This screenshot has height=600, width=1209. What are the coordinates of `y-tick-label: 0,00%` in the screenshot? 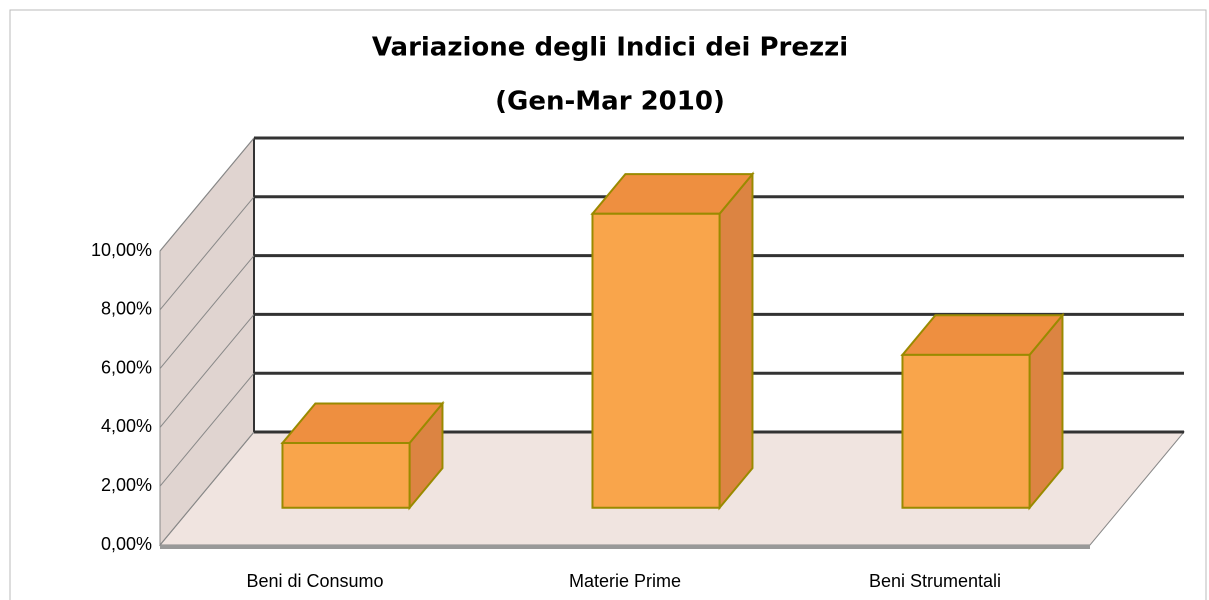 It's located at (126, 544).